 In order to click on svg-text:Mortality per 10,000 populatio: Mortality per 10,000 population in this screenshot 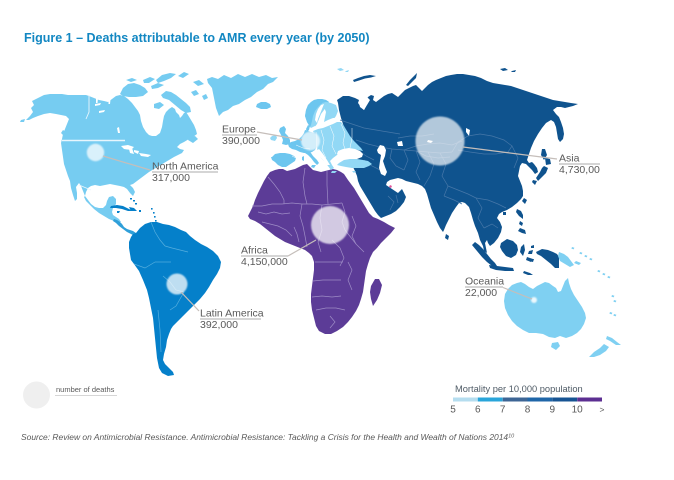, I will do `click(519, 389)`.